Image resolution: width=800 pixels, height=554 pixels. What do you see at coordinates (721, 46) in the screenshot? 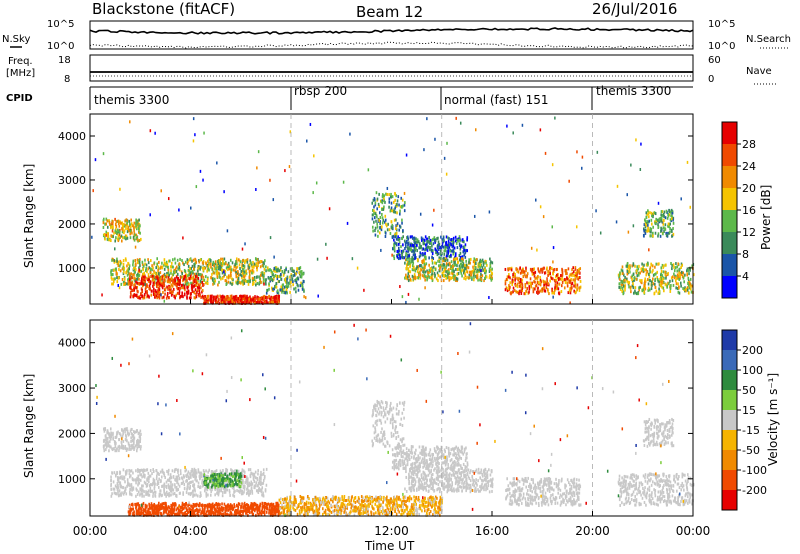
I see `noise-right-tick-bottom: 10^0` at bounding box center [721, 46].